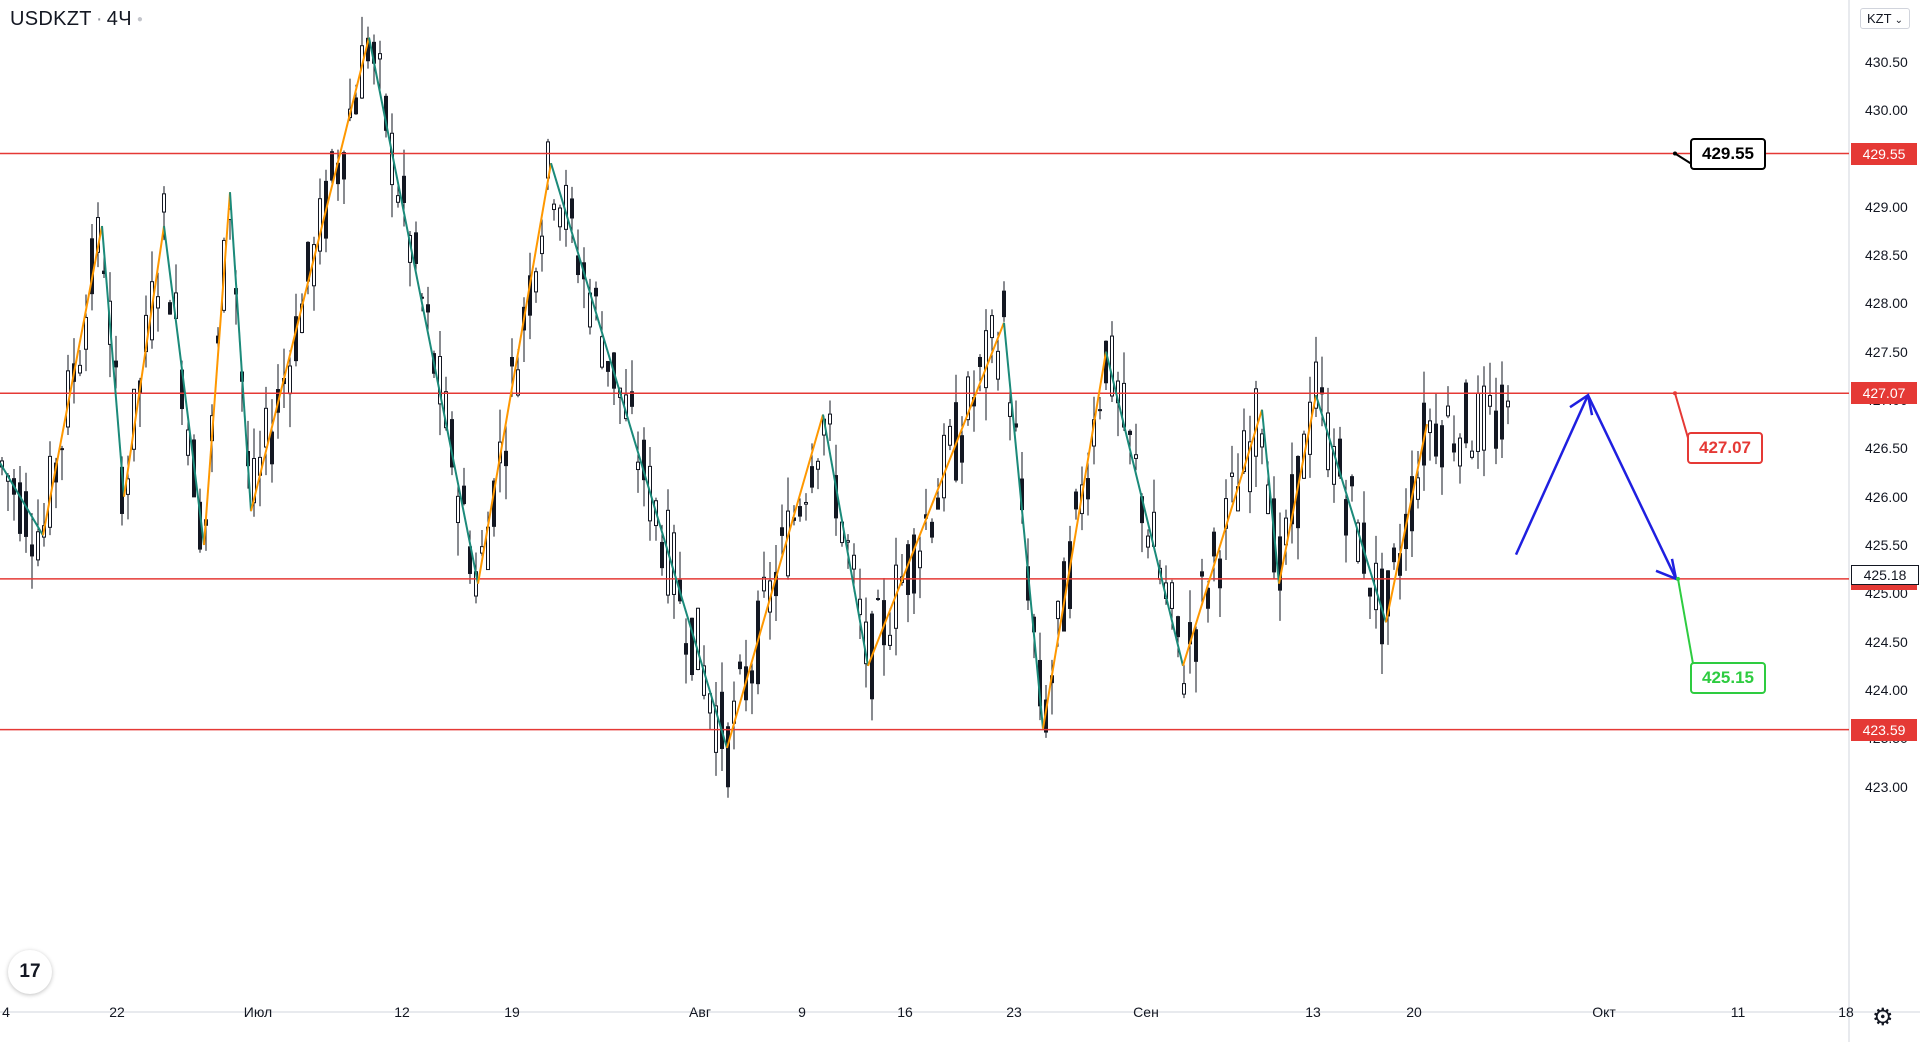  I want to click on symbol-title: USDKZT · 4Ч ●, so click(76, 19).